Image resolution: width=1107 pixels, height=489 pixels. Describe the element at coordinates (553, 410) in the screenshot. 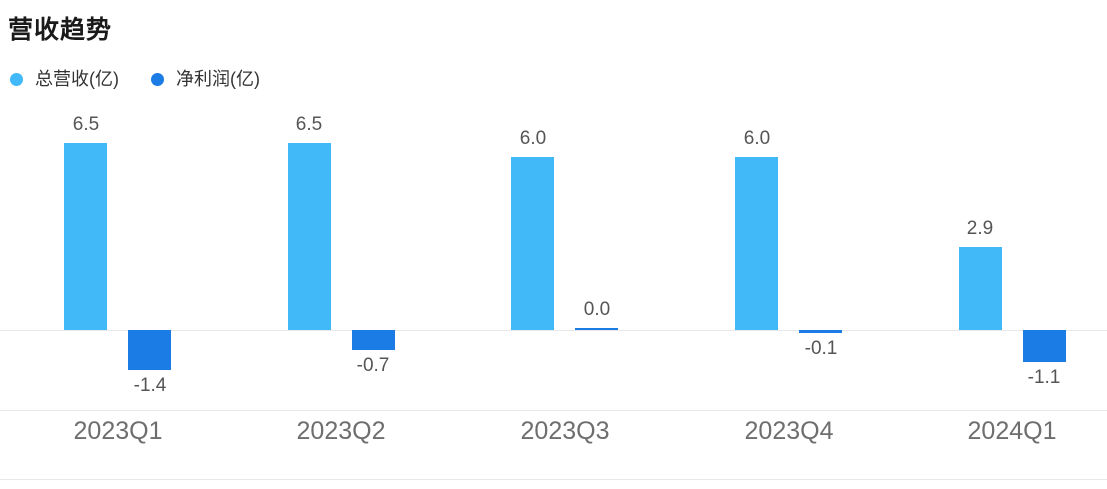

I see `x-axis-line` at that location.